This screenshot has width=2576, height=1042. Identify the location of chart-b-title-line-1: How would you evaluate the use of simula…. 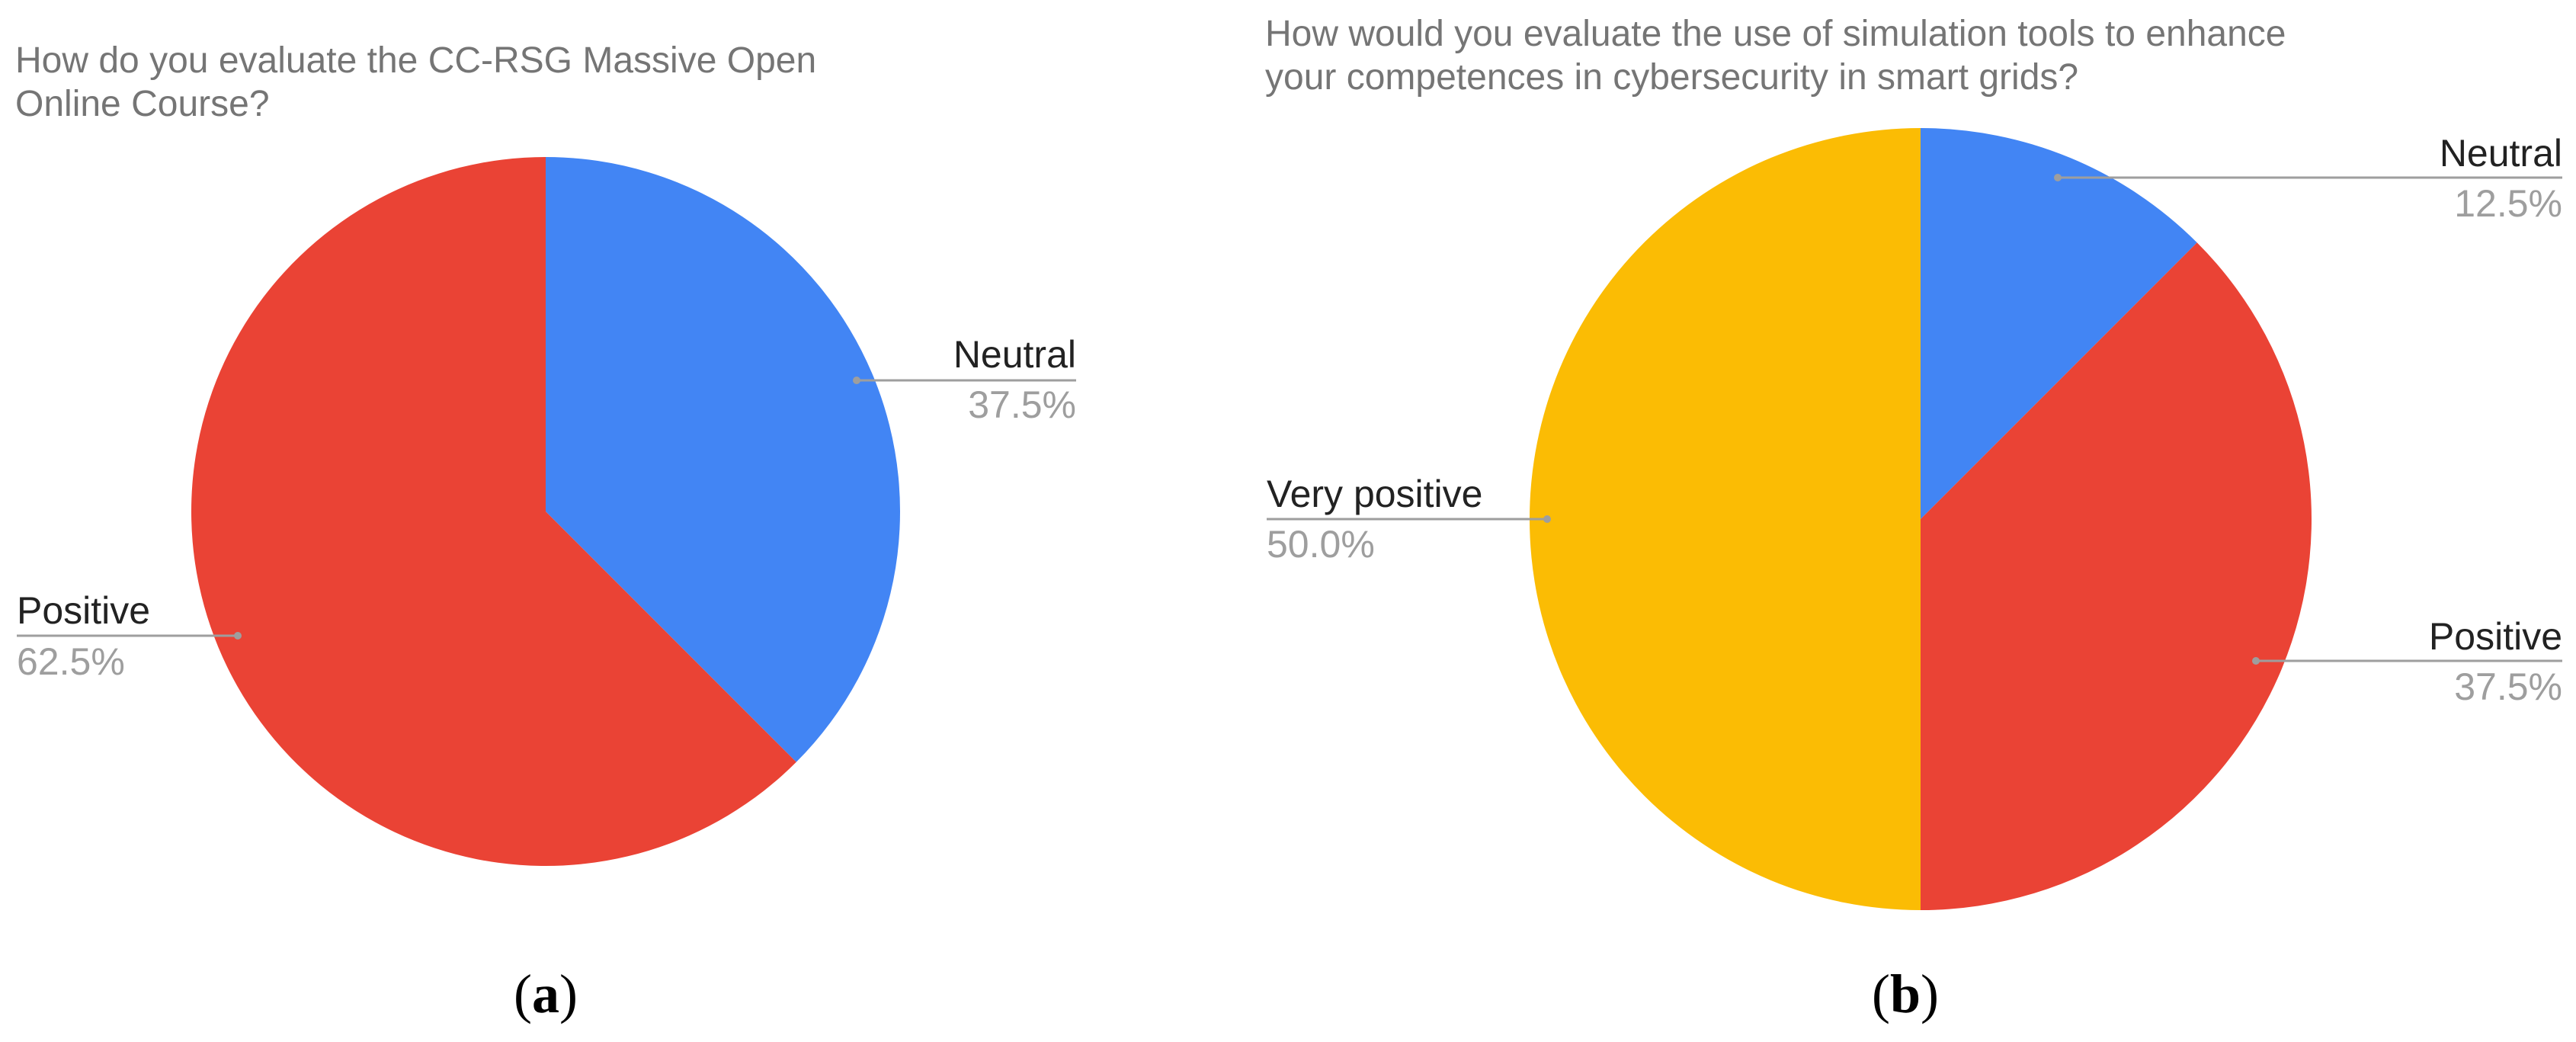
(1775, 34).